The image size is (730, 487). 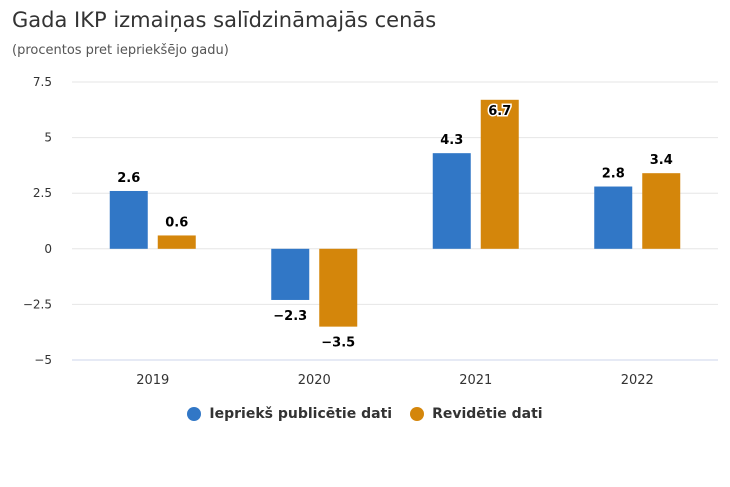 What do you see at coordinates (613, 174) in the screenshot?
I see `data-label: 2.8` at bounding box center [613, 174].